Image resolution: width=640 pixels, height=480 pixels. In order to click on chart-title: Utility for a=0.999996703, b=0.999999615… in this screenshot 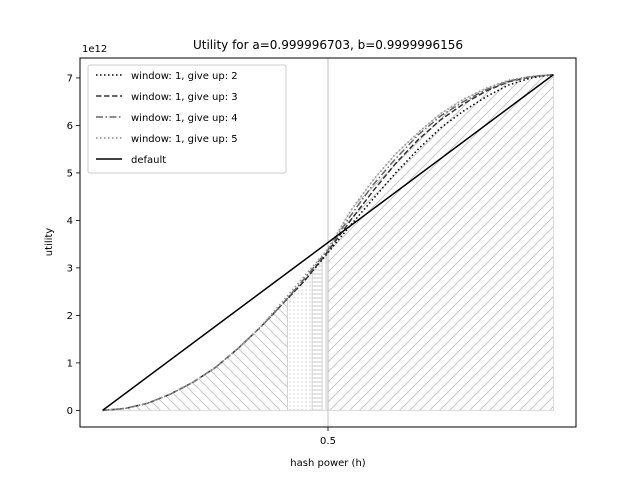, I will do `click(328, 45)`.